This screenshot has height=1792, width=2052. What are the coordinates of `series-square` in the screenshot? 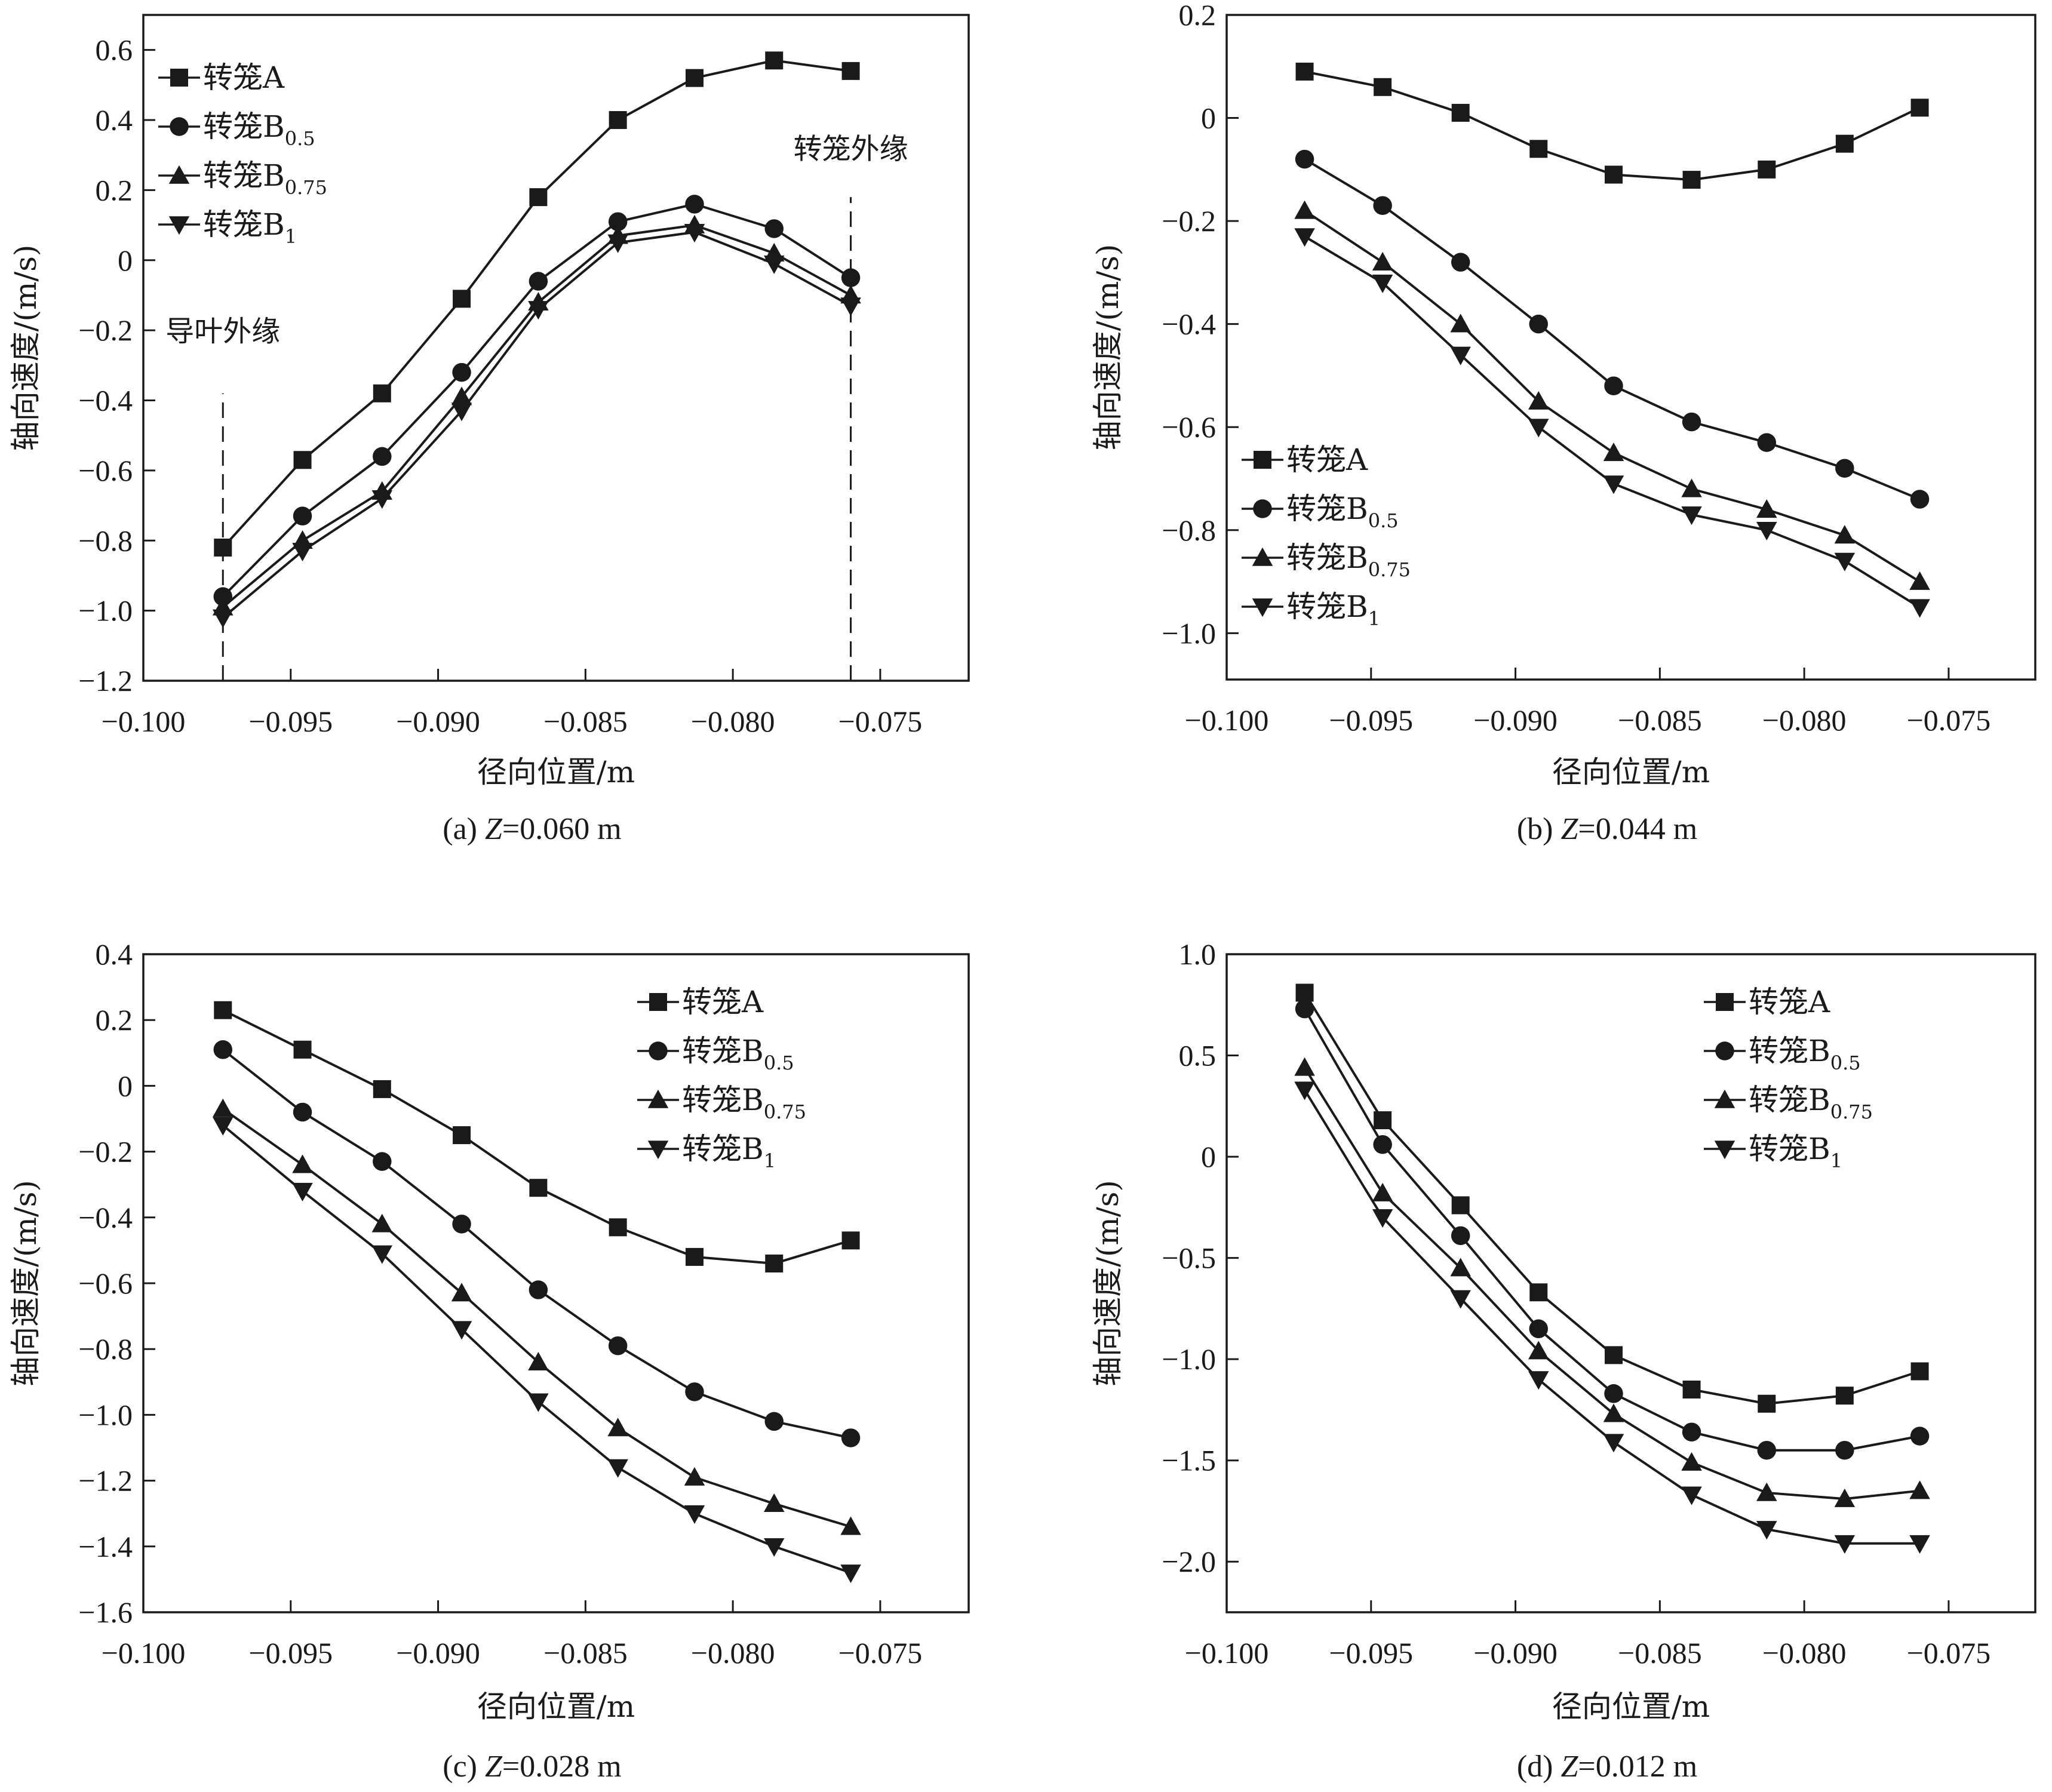 It's located at (1612, 125).